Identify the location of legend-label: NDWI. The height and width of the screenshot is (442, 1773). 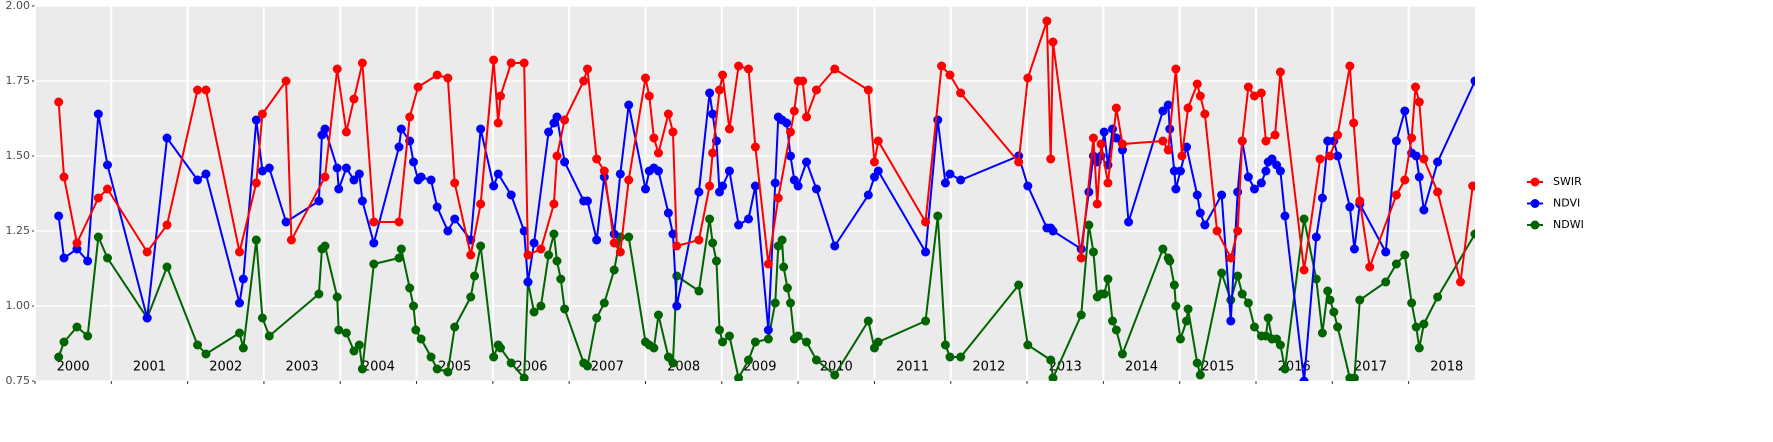
(1568, 224).